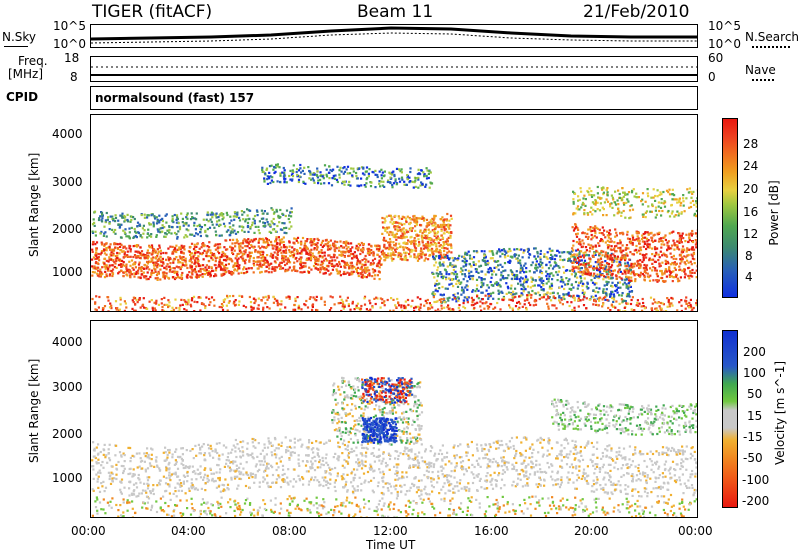 The width and height of the screenshot is (800, 554). Describe the element at coordinates (395, 12) in the screenshot. I see `beam-title: Beam 11` at that location.